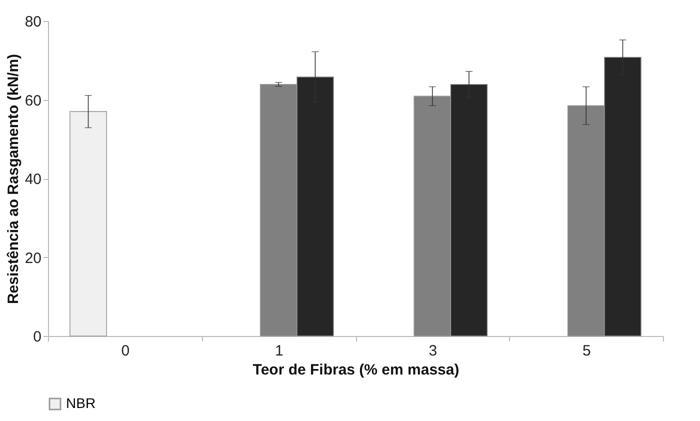  I want to click on y-tick-label: 0, so click(37, 337).